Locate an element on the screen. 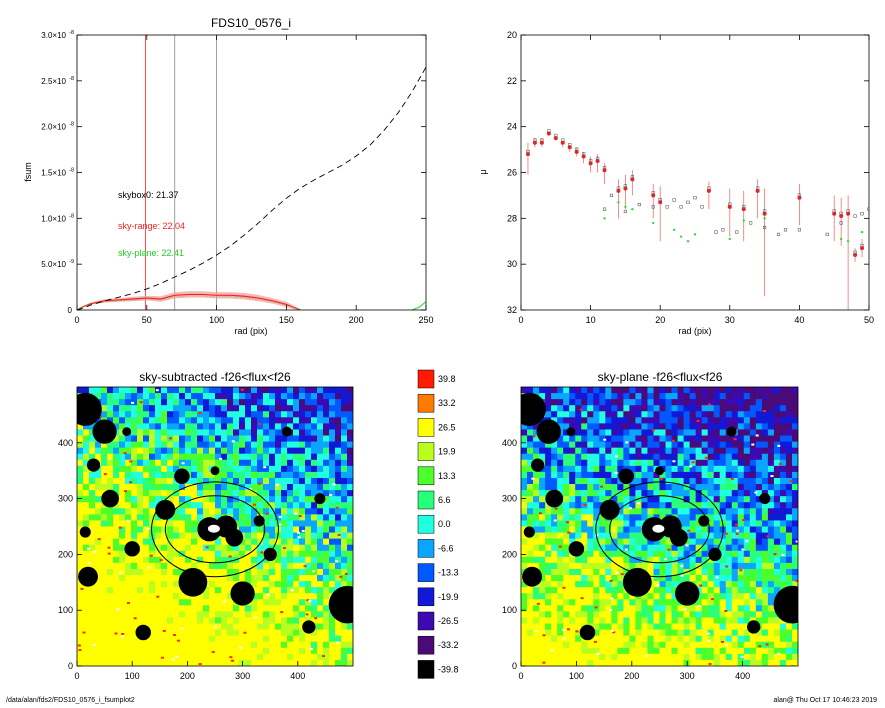 The image size is (885, 708). mu-open-point is located at coordinates (778, 234).